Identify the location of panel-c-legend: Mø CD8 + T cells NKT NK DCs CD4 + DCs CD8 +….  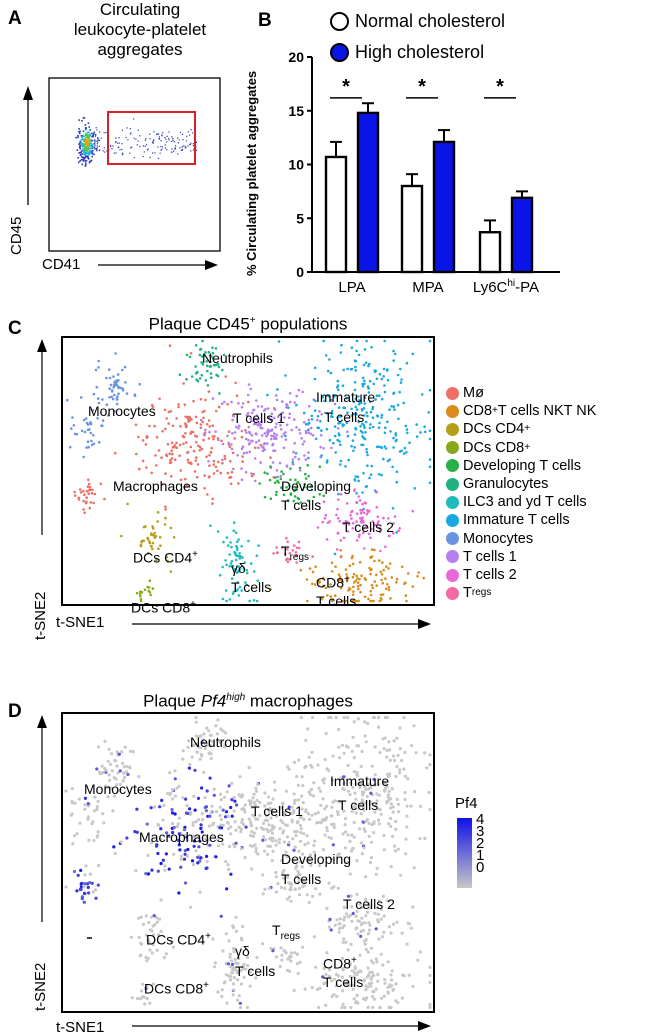
(521, 493).